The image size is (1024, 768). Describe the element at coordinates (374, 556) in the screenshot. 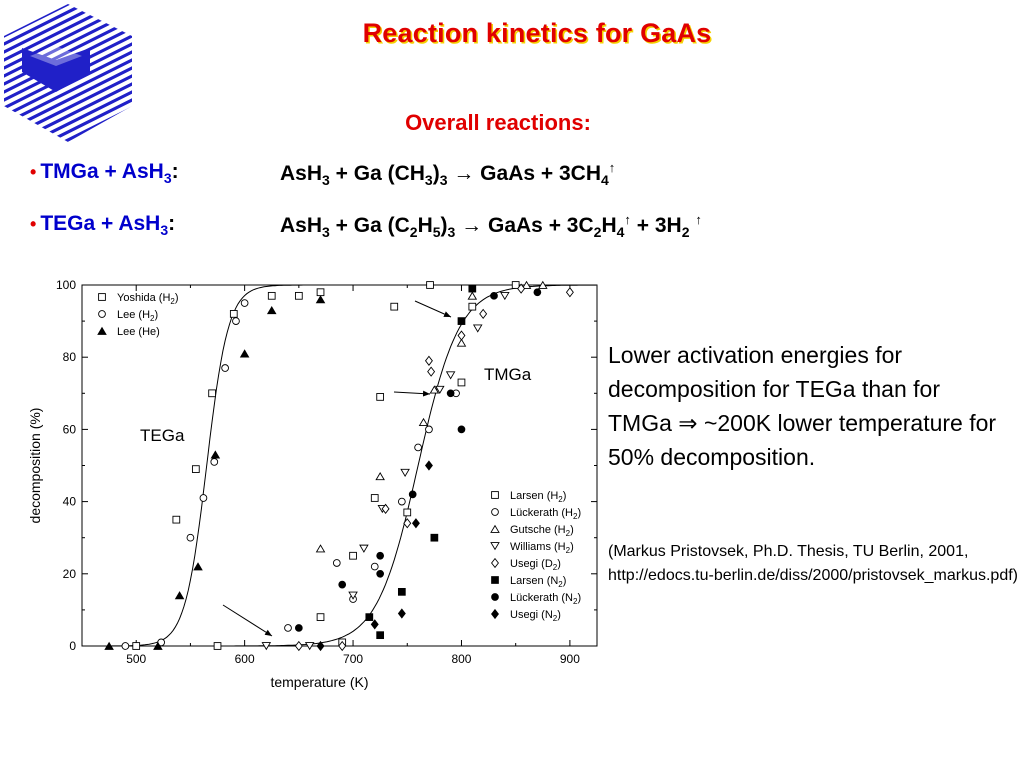

I see `series-usegi-n2` at that location.